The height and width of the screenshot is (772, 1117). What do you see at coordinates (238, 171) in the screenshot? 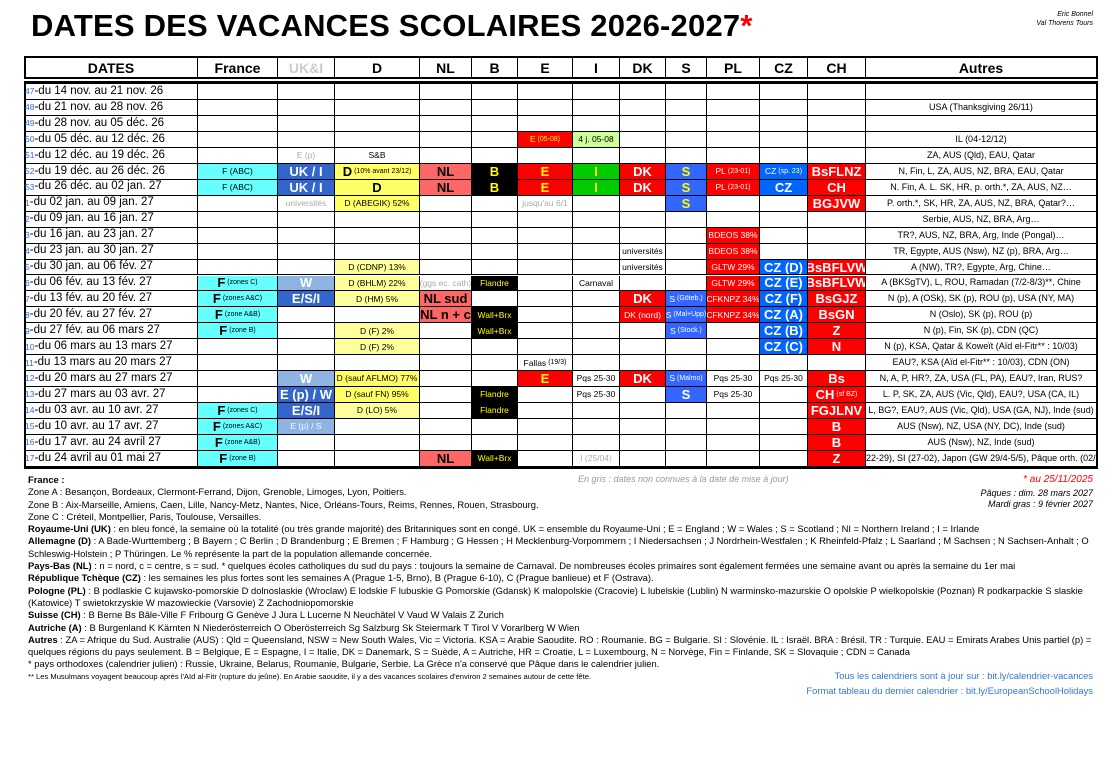
I see `table-cell: F (ABC)` at bounding box center [238, 171].